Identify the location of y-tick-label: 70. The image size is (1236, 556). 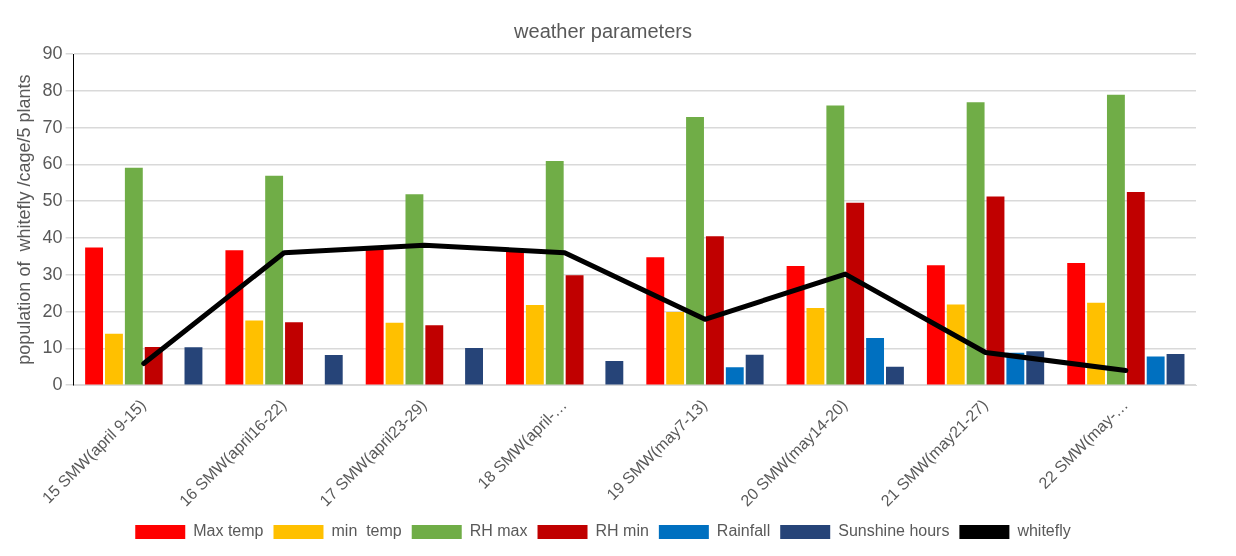
(52, 126).